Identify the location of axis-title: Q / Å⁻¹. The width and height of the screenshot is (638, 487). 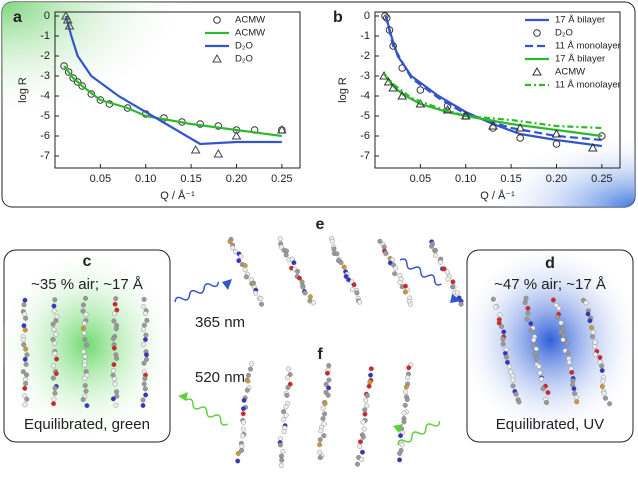
(177, 195).